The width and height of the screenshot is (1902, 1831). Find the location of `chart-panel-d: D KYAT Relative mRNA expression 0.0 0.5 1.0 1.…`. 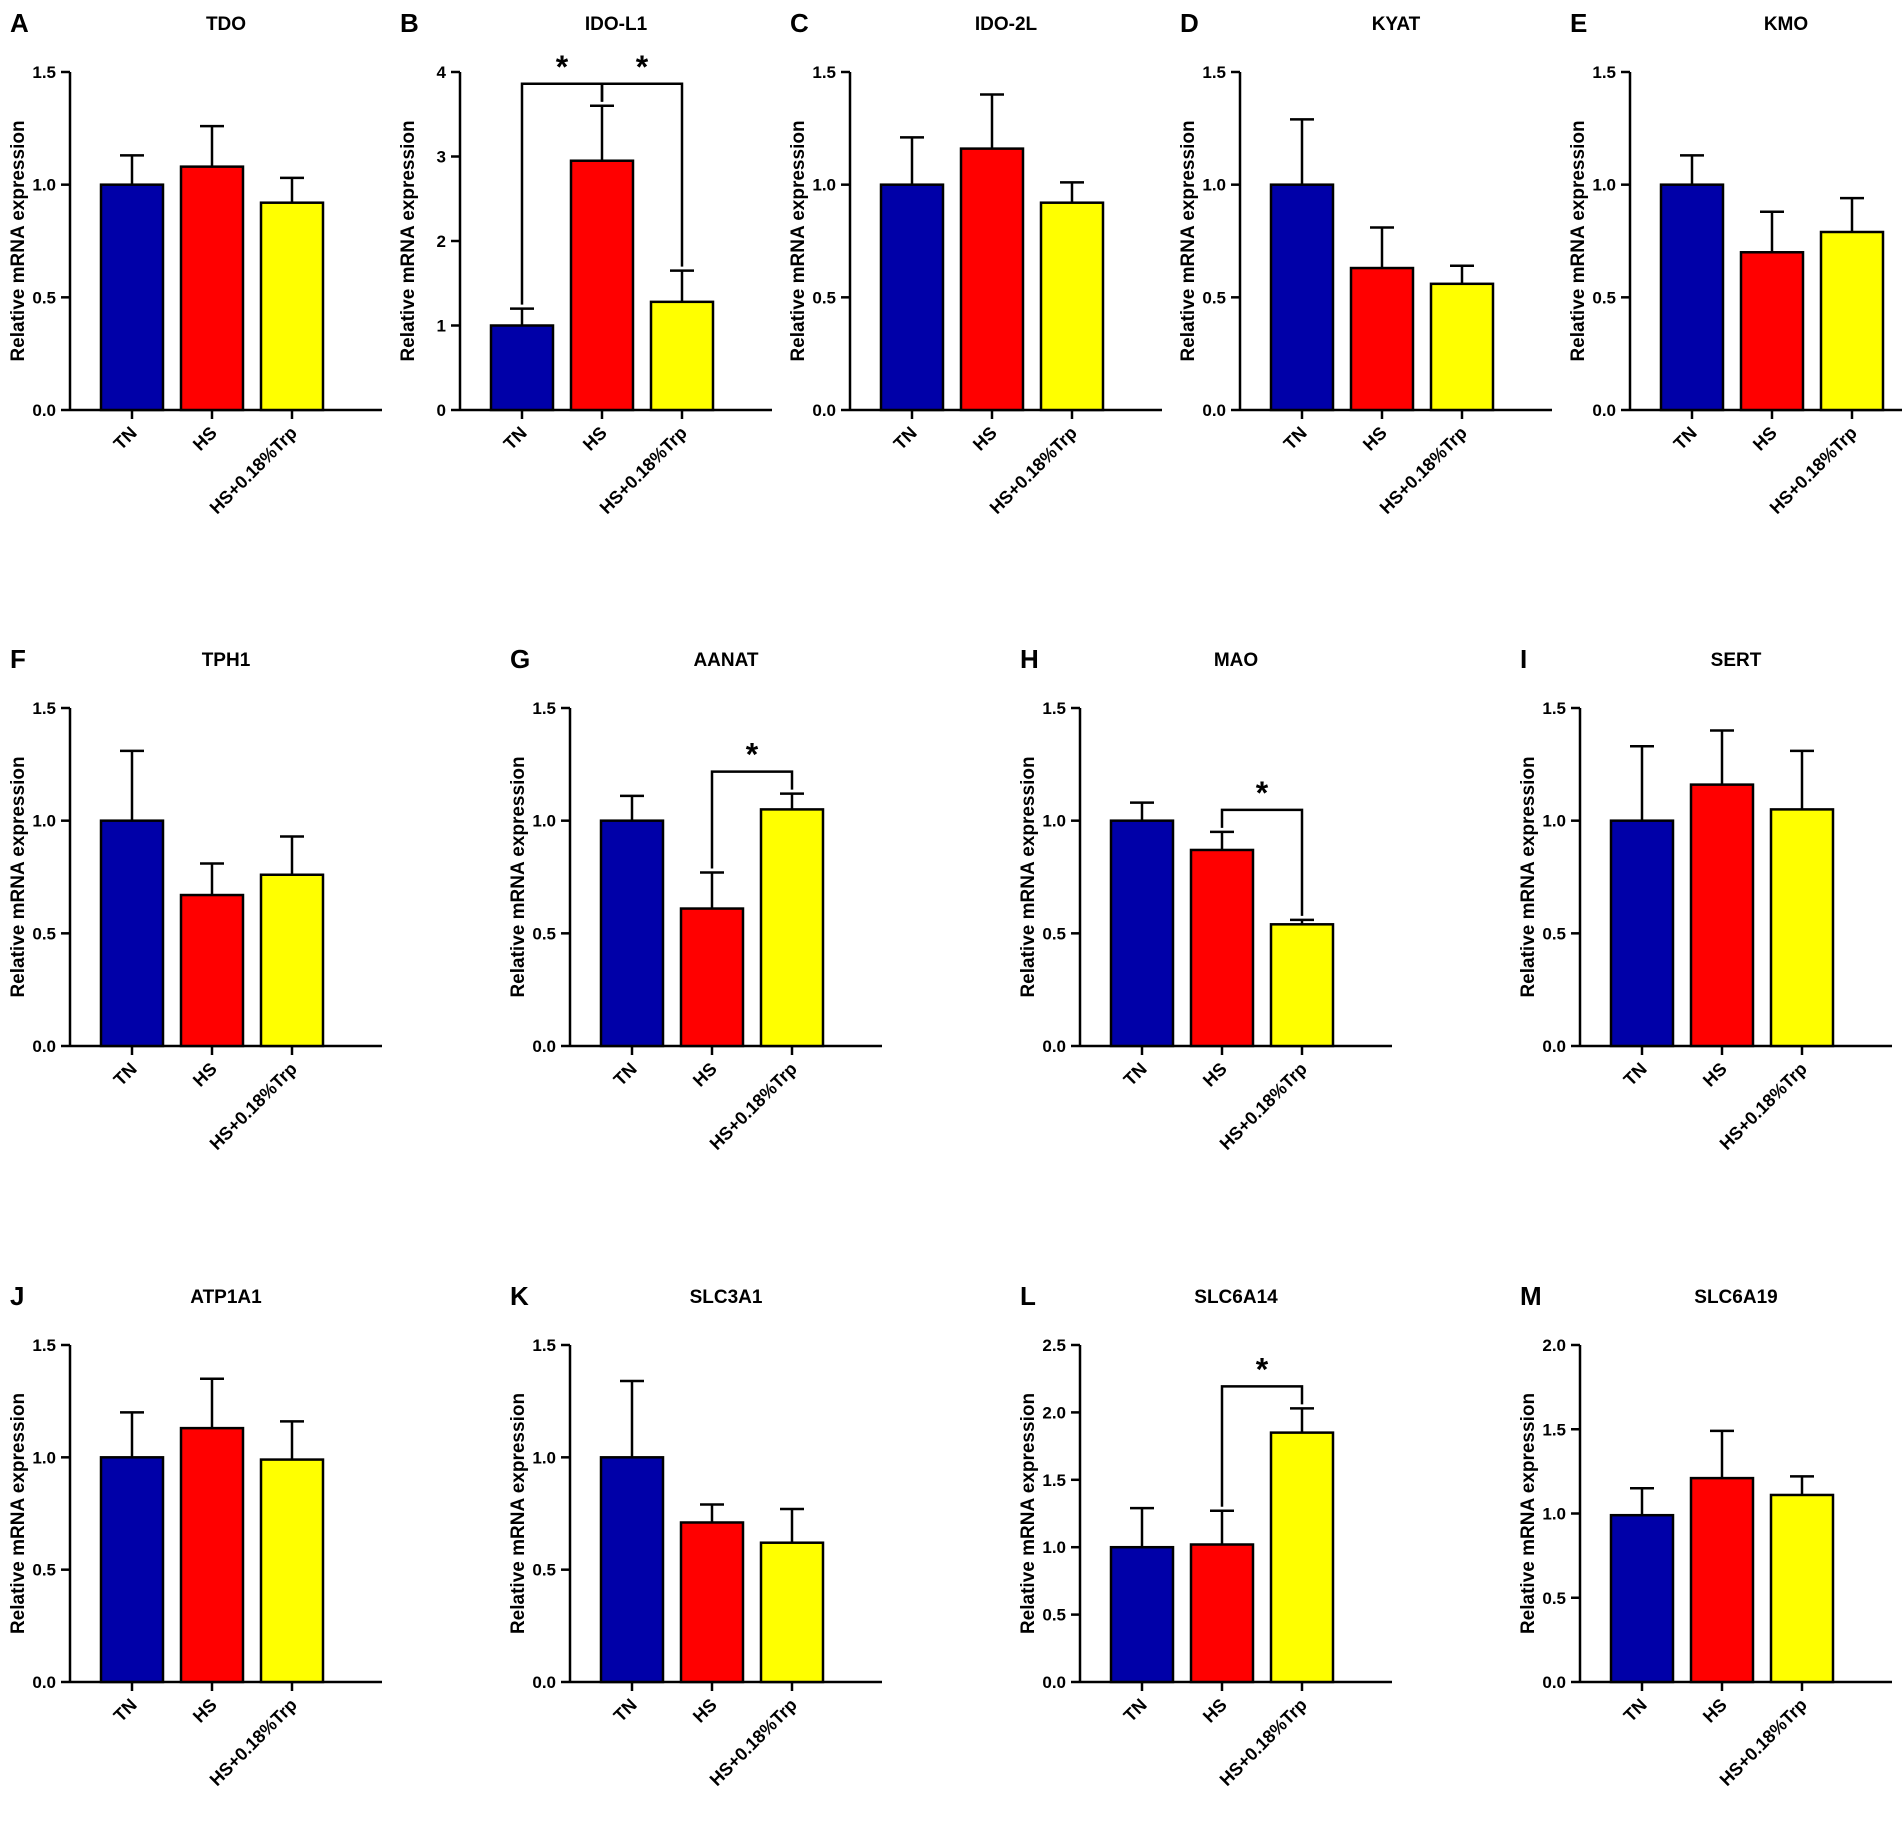

chart-panel-d: D KYAT Relative mRNA expression 0.0 0.5 1.0 1.… is located at coordinates (1365, 263).